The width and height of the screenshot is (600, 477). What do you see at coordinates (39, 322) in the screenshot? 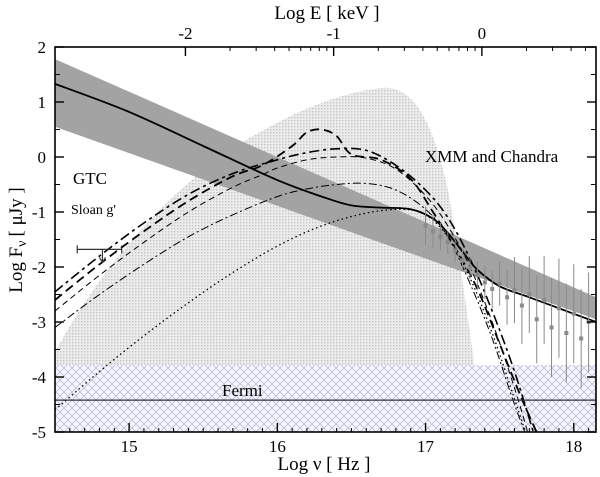
I see `y-tick-label: -3` at bounding box center [39, 322].